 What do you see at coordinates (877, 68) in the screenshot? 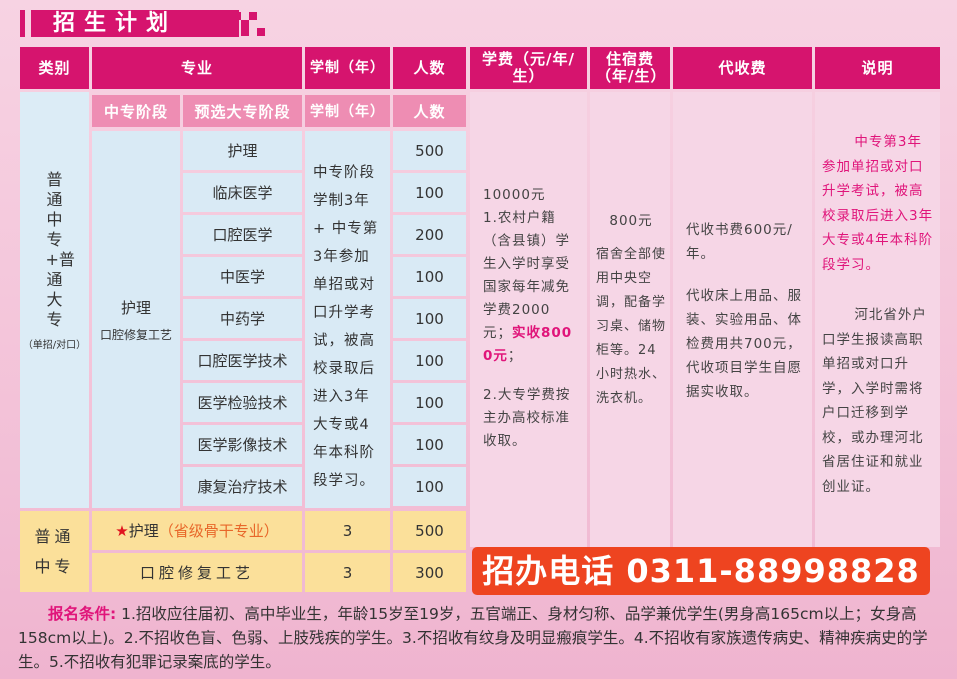
I see `header-notes: 说明` at bounding box center [877, 68].